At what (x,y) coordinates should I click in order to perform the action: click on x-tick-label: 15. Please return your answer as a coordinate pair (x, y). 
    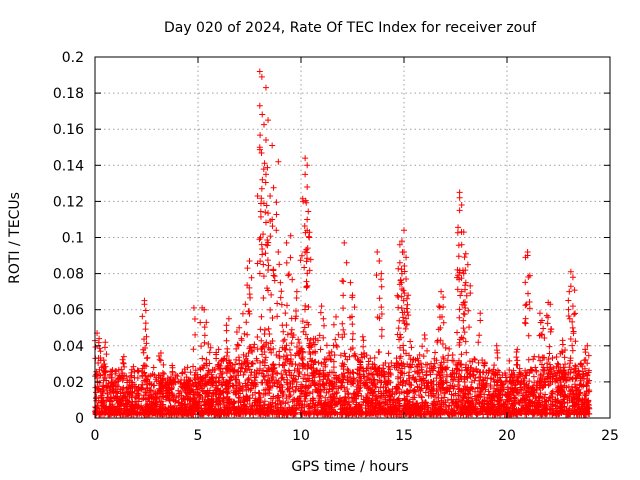
    Looking at the image, I should click on (404, 436).